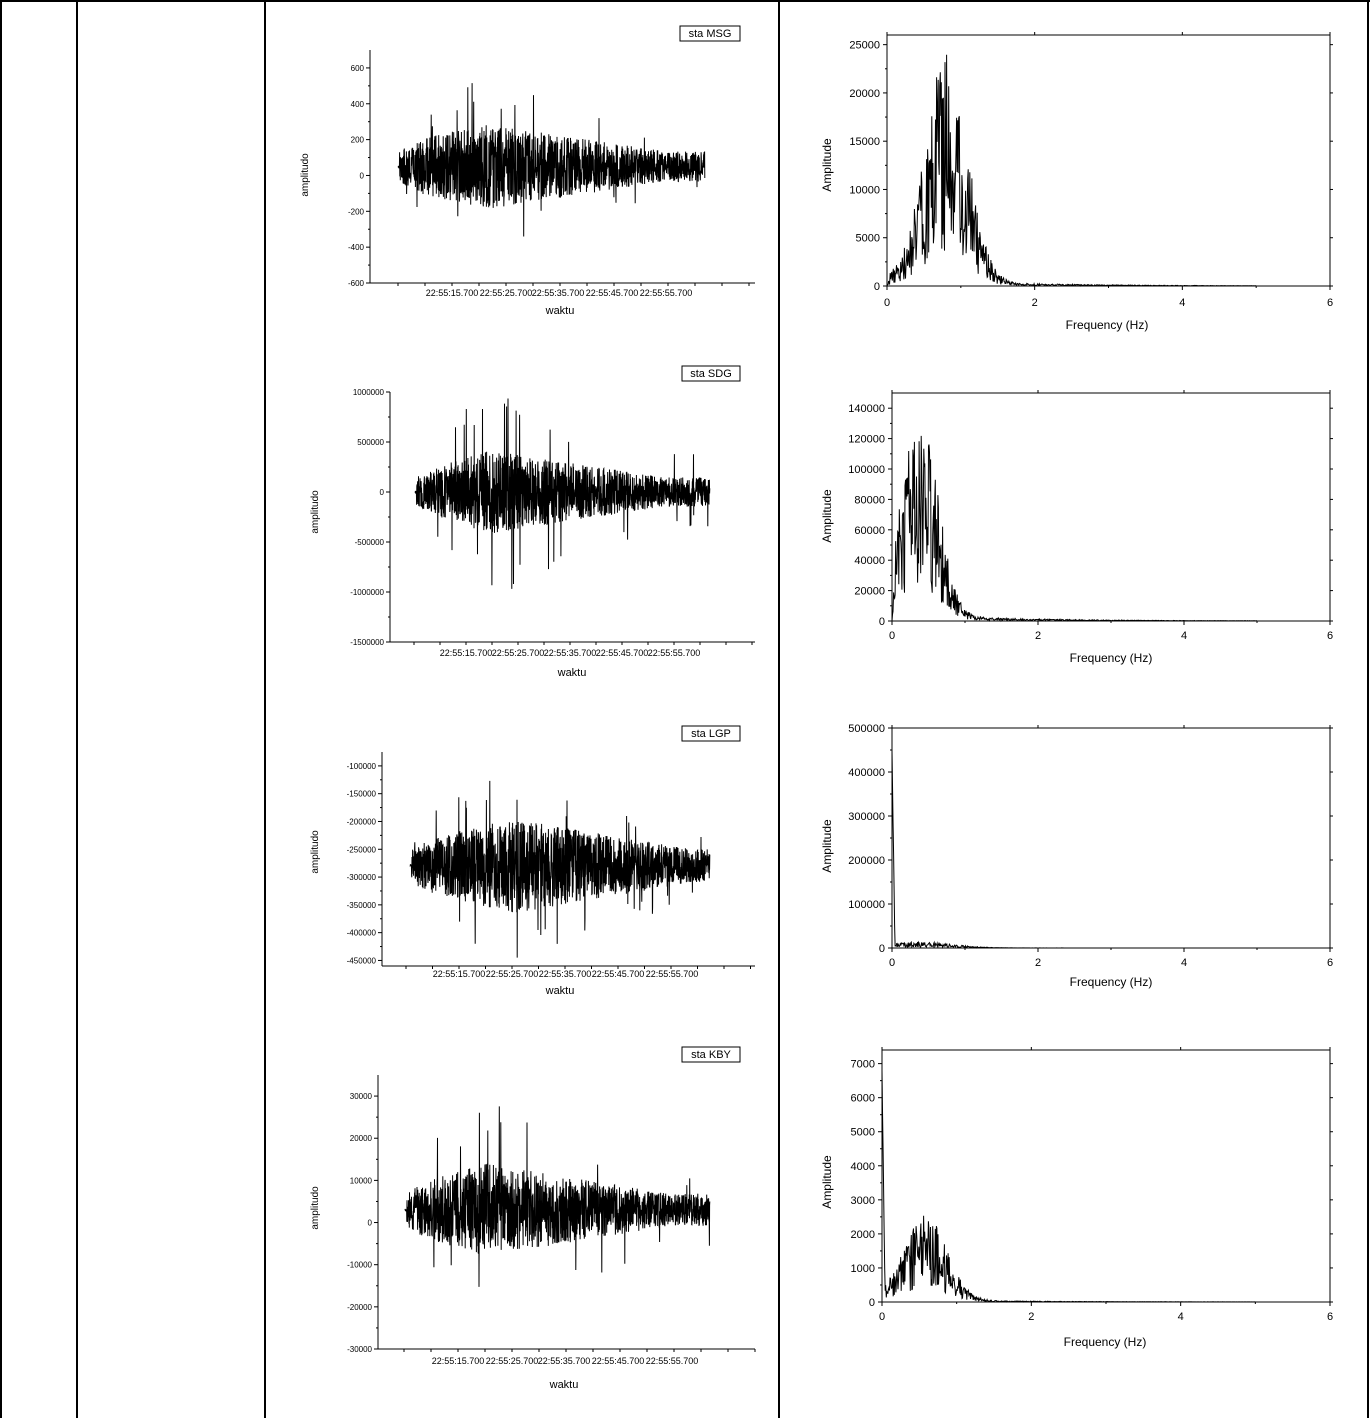 This screenshot has width=1370, height=1418. I want to click on y-tick-label: 2000, so click(863, 1235).